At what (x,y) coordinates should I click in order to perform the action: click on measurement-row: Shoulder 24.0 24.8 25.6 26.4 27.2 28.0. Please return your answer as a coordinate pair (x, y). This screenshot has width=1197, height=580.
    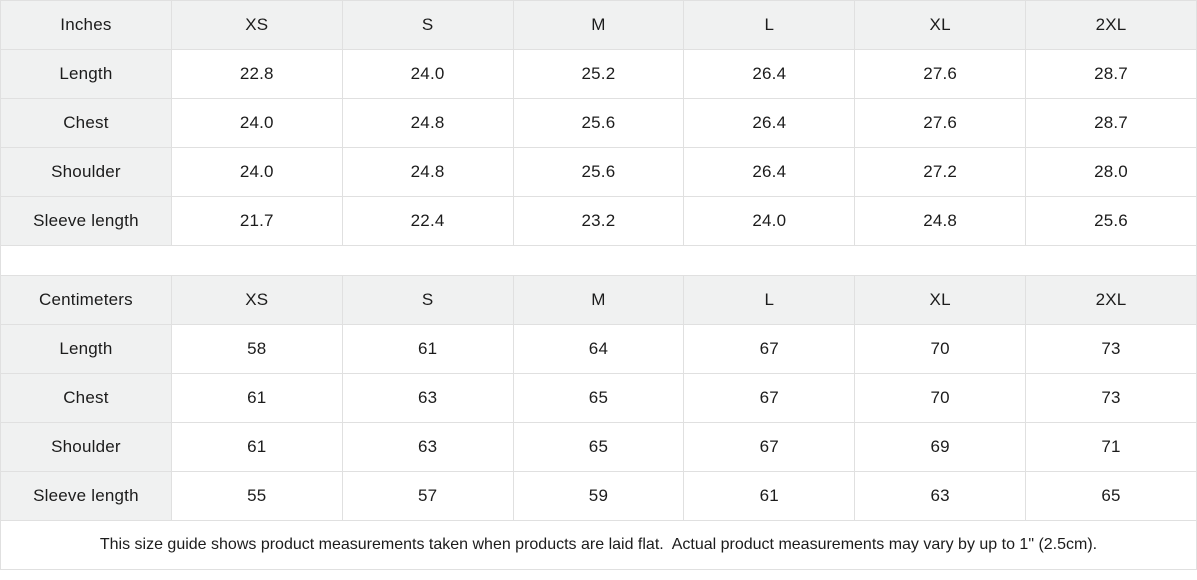
    Looking at the image, I should click on (598, 172).